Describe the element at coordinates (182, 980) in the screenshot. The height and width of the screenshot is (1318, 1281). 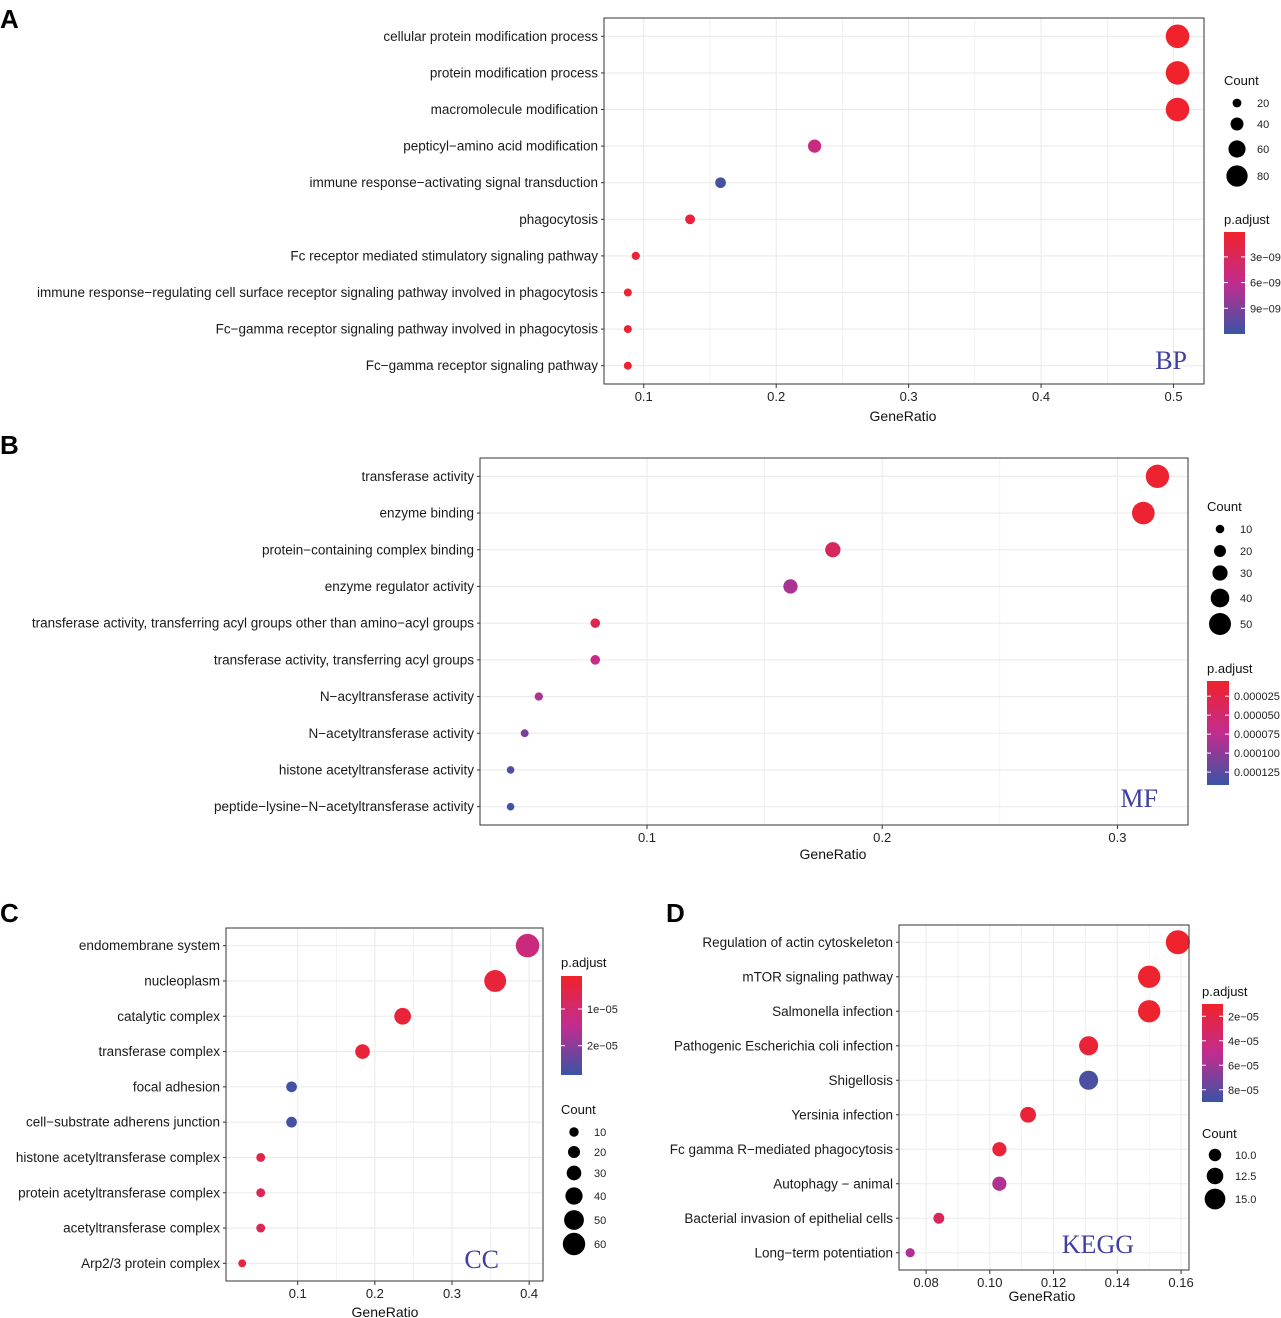
I see `category-label: nucleoplasm` at that location.